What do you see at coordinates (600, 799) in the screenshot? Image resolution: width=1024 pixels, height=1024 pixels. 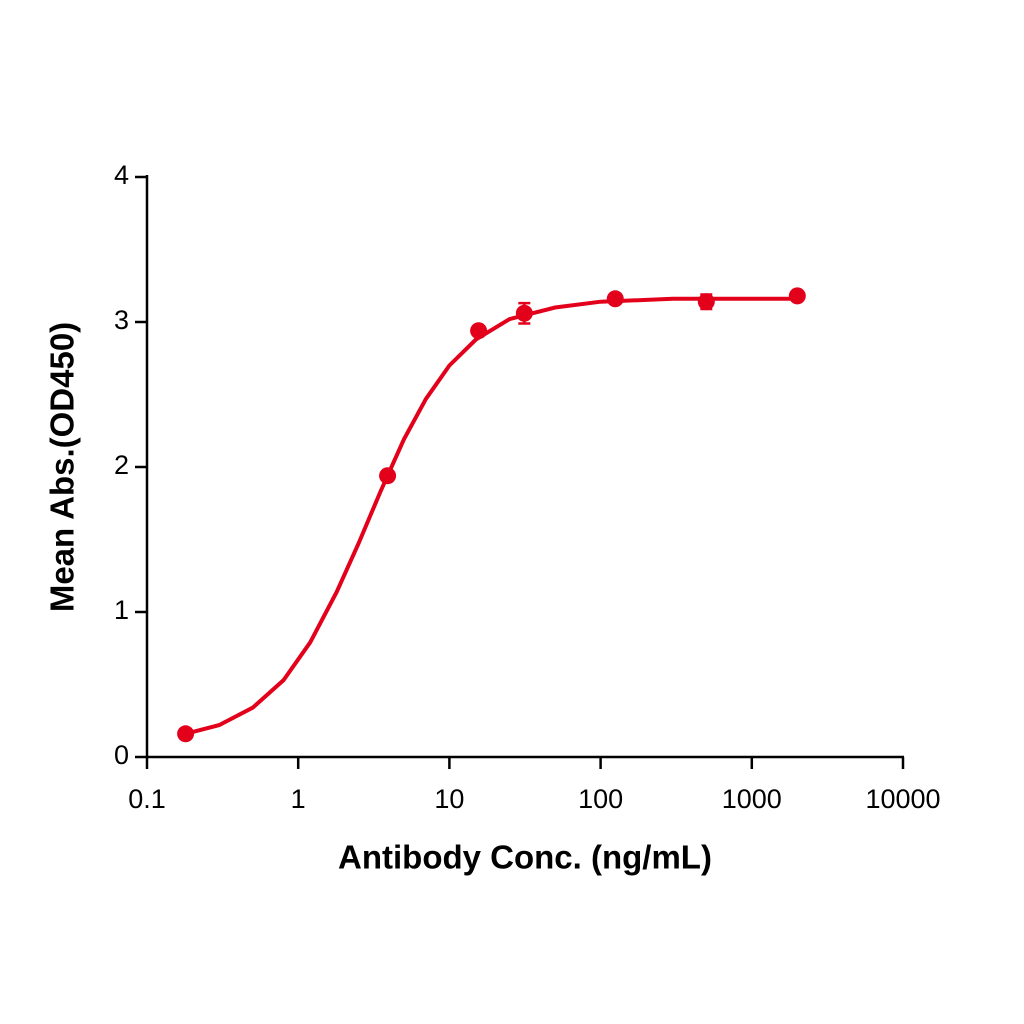 I see `x-tick-label: 100` at bounding box center [600, 799].